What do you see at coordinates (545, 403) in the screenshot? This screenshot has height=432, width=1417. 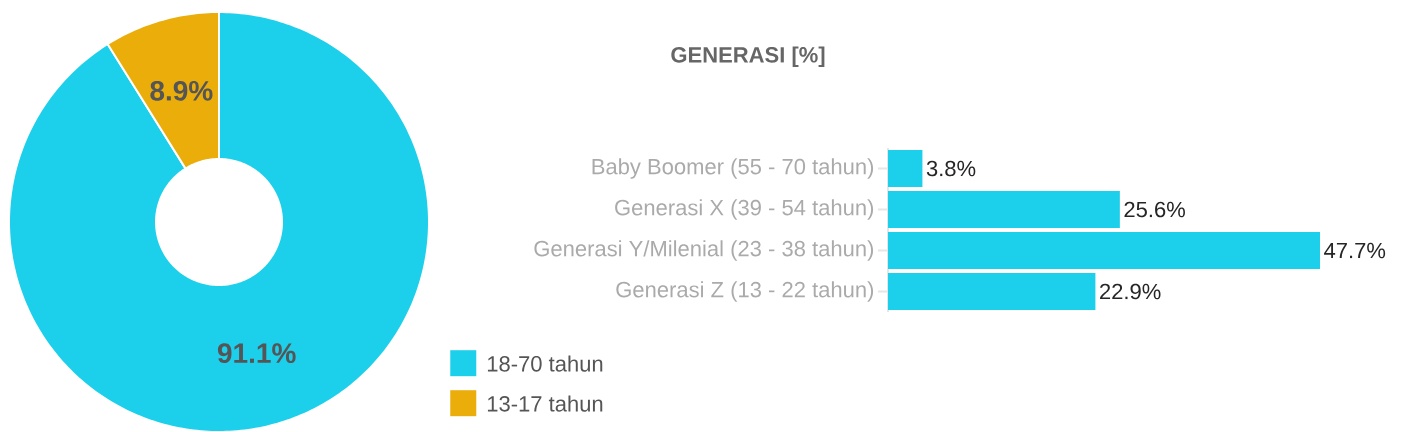 I see `legend-label: 13-17 tahun` at bounding box center [545, 403].